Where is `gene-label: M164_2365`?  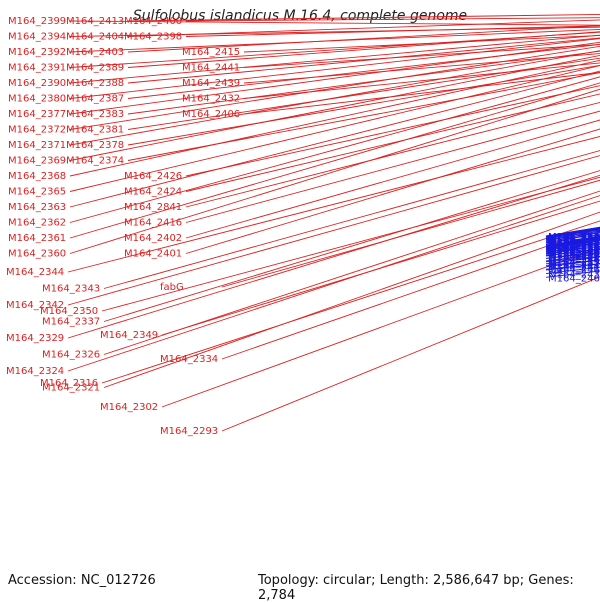 gene-label: M164_2365 is located at coordinates (37, 192).